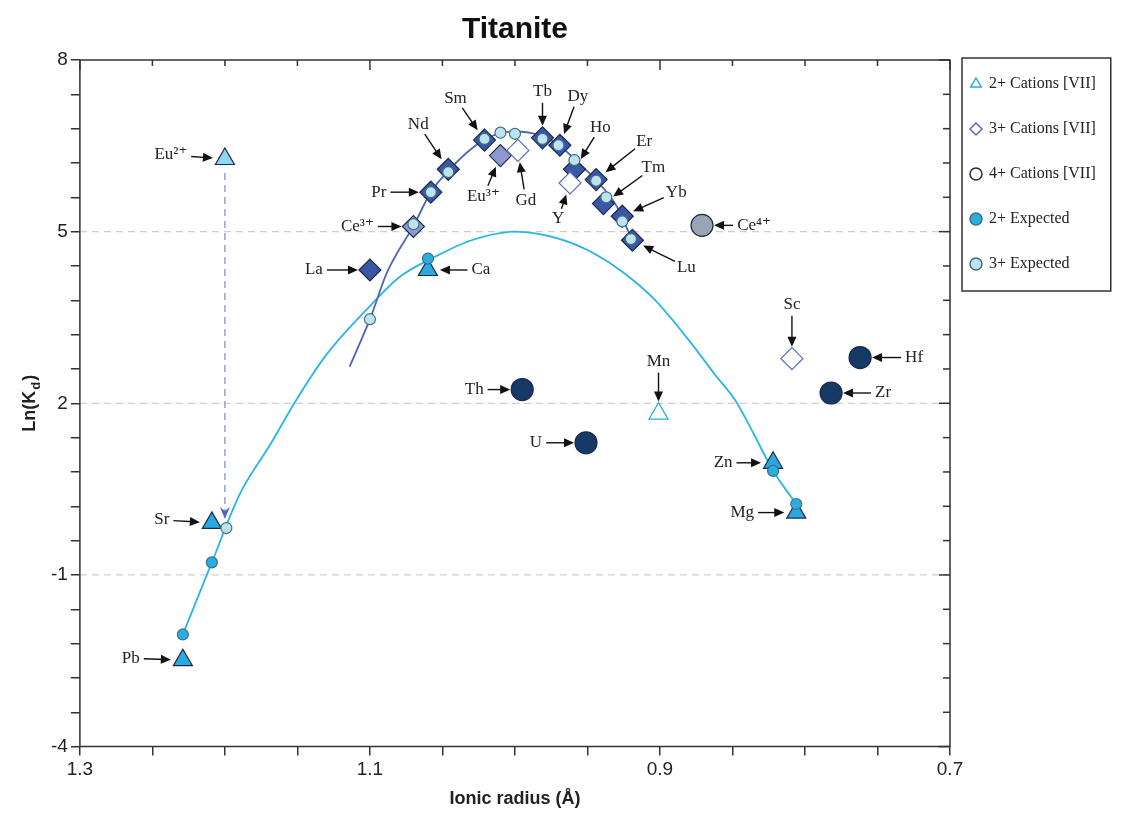 The width and height of the screenshot is (1122, 824). I want to click on annotation: Ca, so click(481, 269).